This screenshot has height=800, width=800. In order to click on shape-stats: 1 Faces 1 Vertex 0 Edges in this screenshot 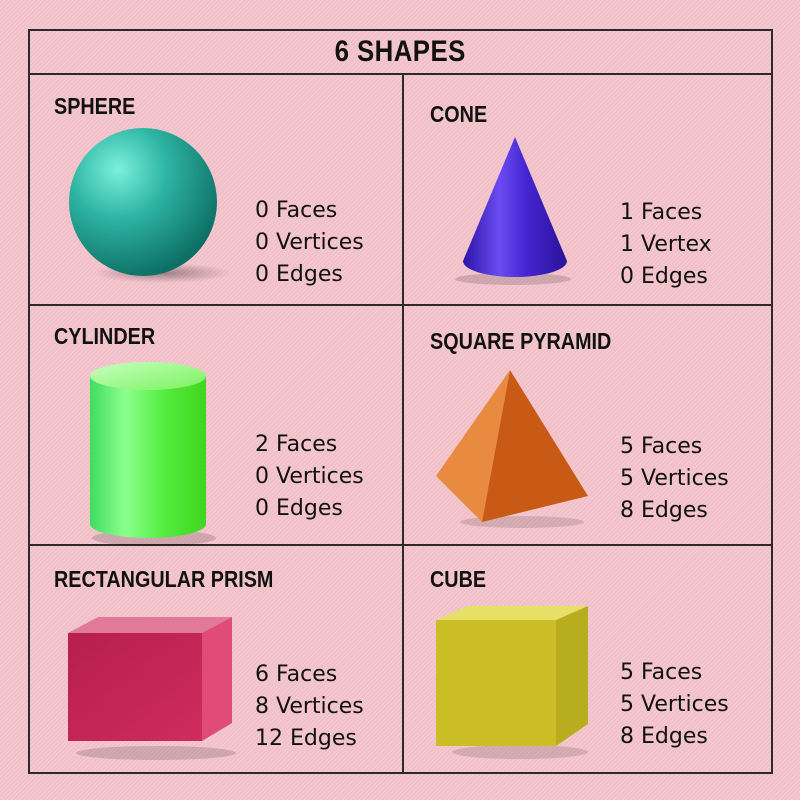, I will do `click(666, 245)`.